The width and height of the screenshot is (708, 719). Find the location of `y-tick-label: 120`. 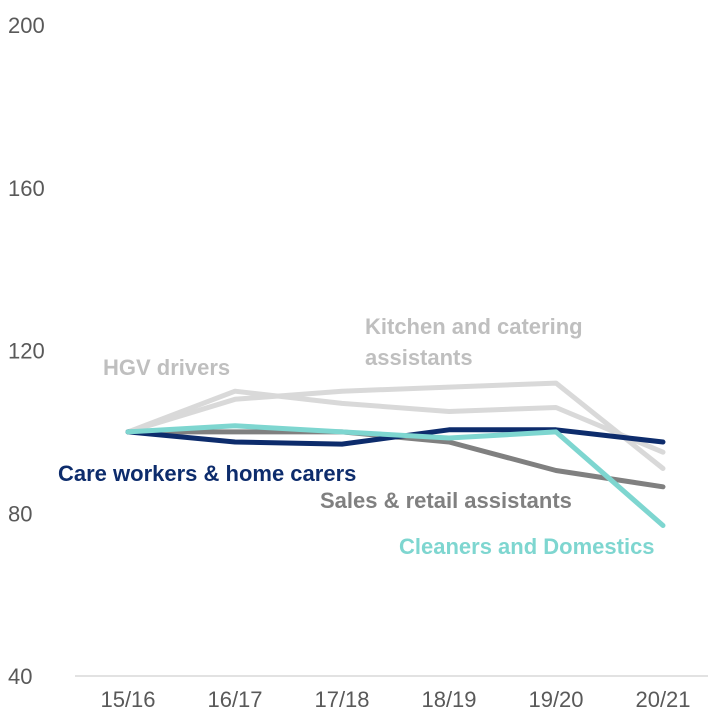

y-tick-label: 120 is located at coordinates (26, 351).